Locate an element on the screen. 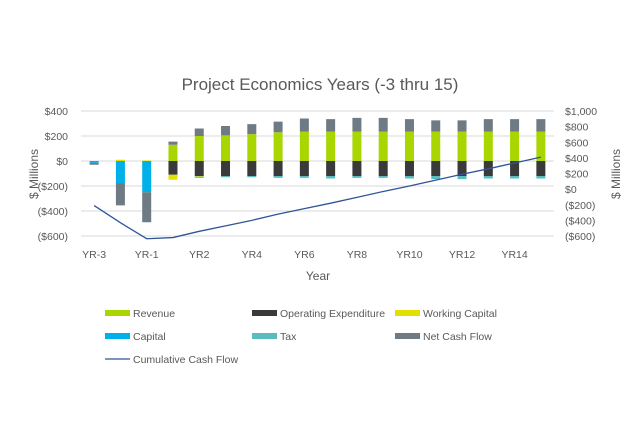  y-tick-label-left: $0 is located at coordinates (62, 162).